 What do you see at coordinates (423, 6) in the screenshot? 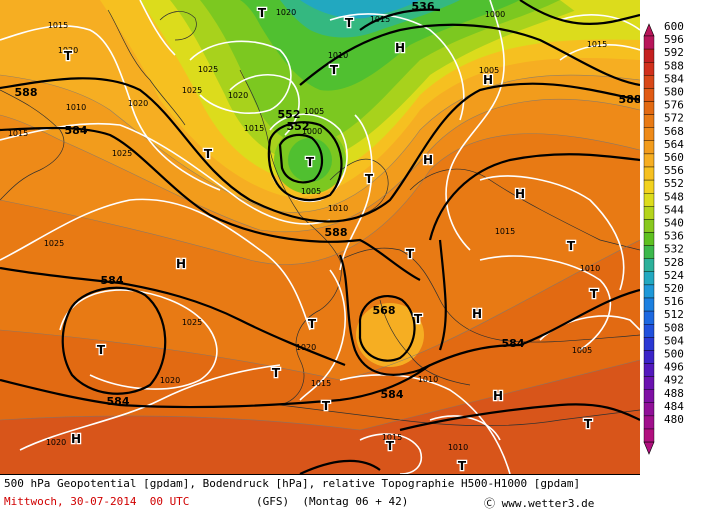
I see `height-contour-label: 536` at bounding box center [423, 6].